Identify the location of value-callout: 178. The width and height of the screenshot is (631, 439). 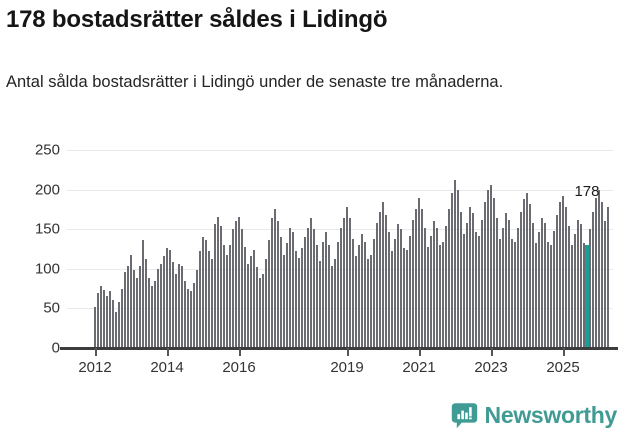
(587, 192).